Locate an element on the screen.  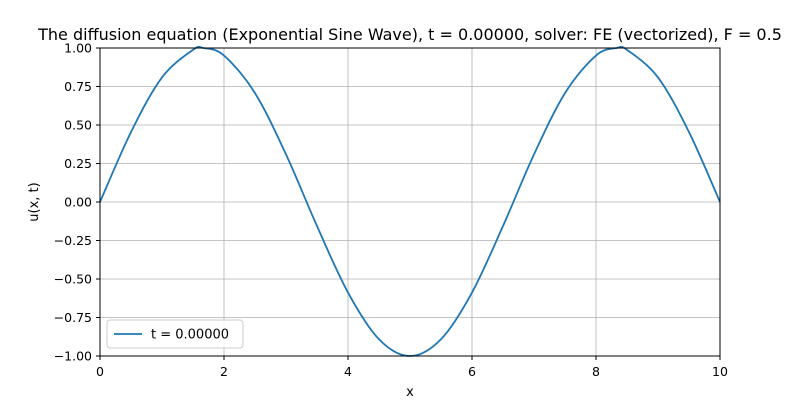
legend-box is located at coordinates (175, 334).